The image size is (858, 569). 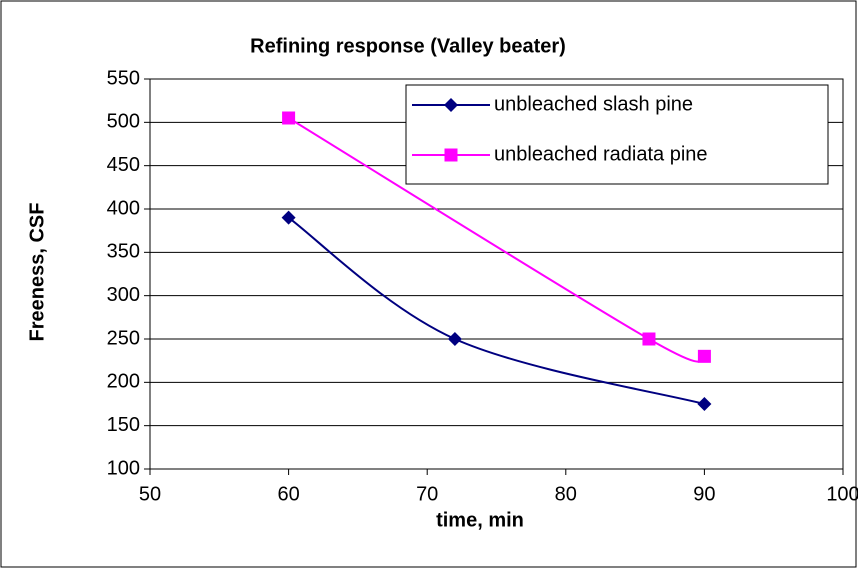 What do you see at coordinates (408, 46) in the screenshot?
I see `chart-title: Refining response (Valley beater)` at bounding box center [408, 46].